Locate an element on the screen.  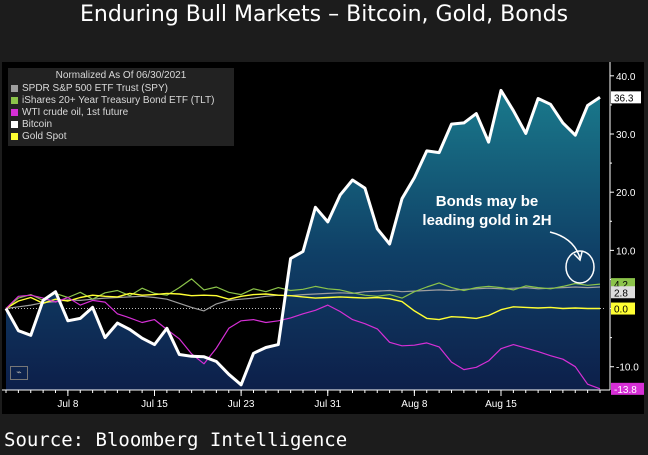
legend-label-spy: SPDR S&P 500 ETF Trust (SPY) is located at coordinates (95, 88).